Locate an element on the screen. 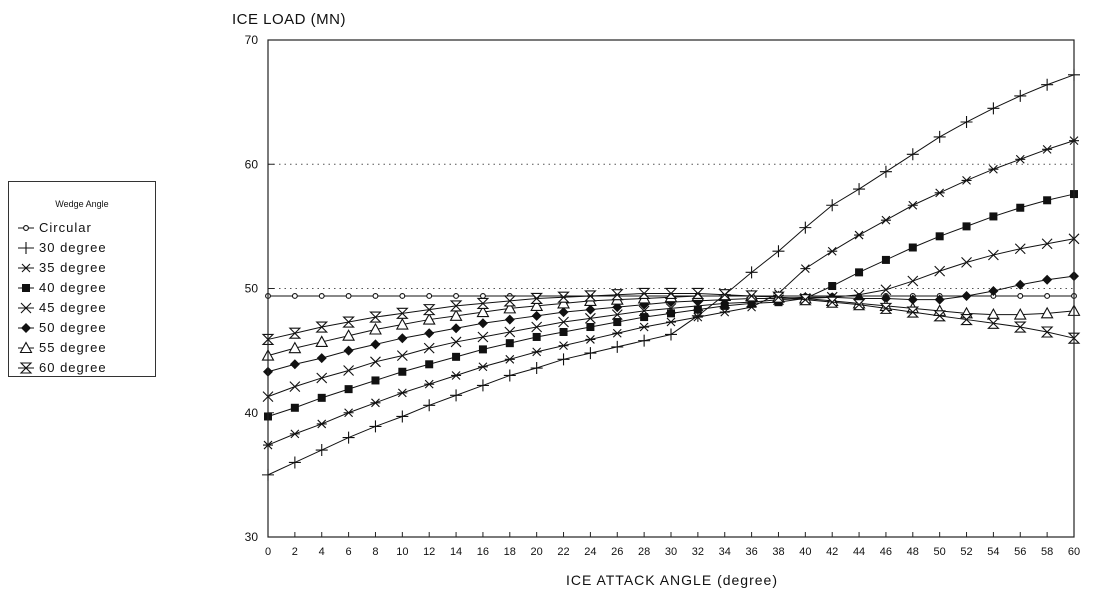  y-tick-label: 40 is located at coordinates (252, 413).